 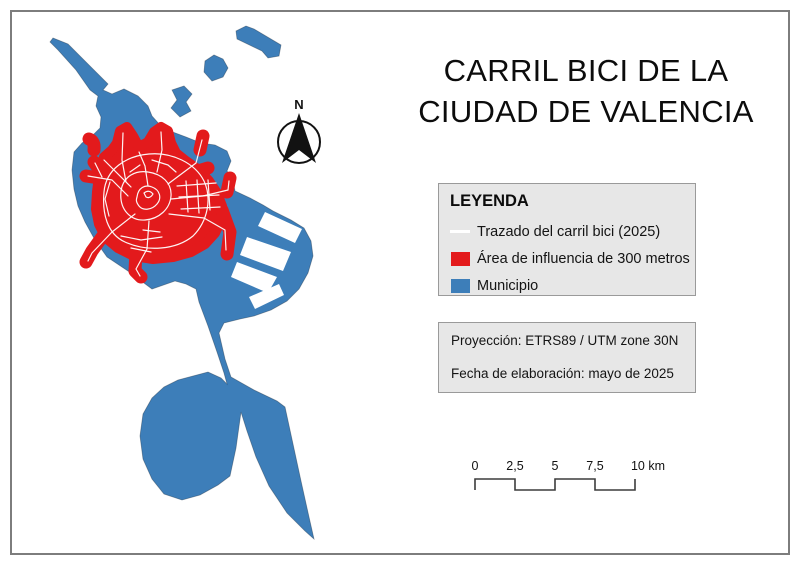 I want to click on scale-bar-tick-label: 0, so click(x=475, y=466).